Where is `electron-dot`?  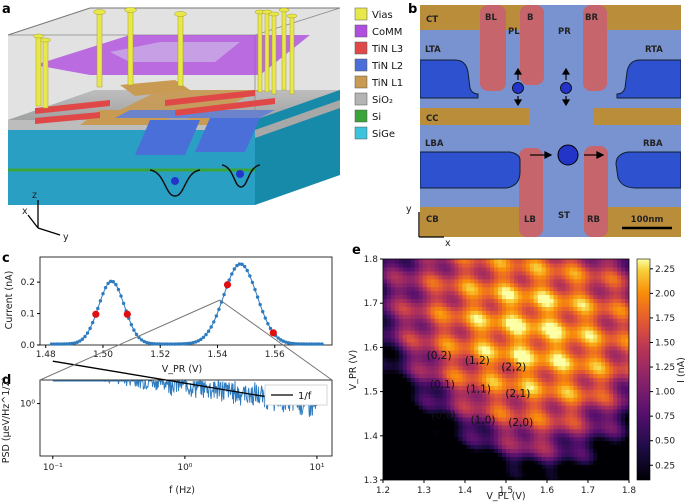
electron-dot is located at coordinates (240, 174).